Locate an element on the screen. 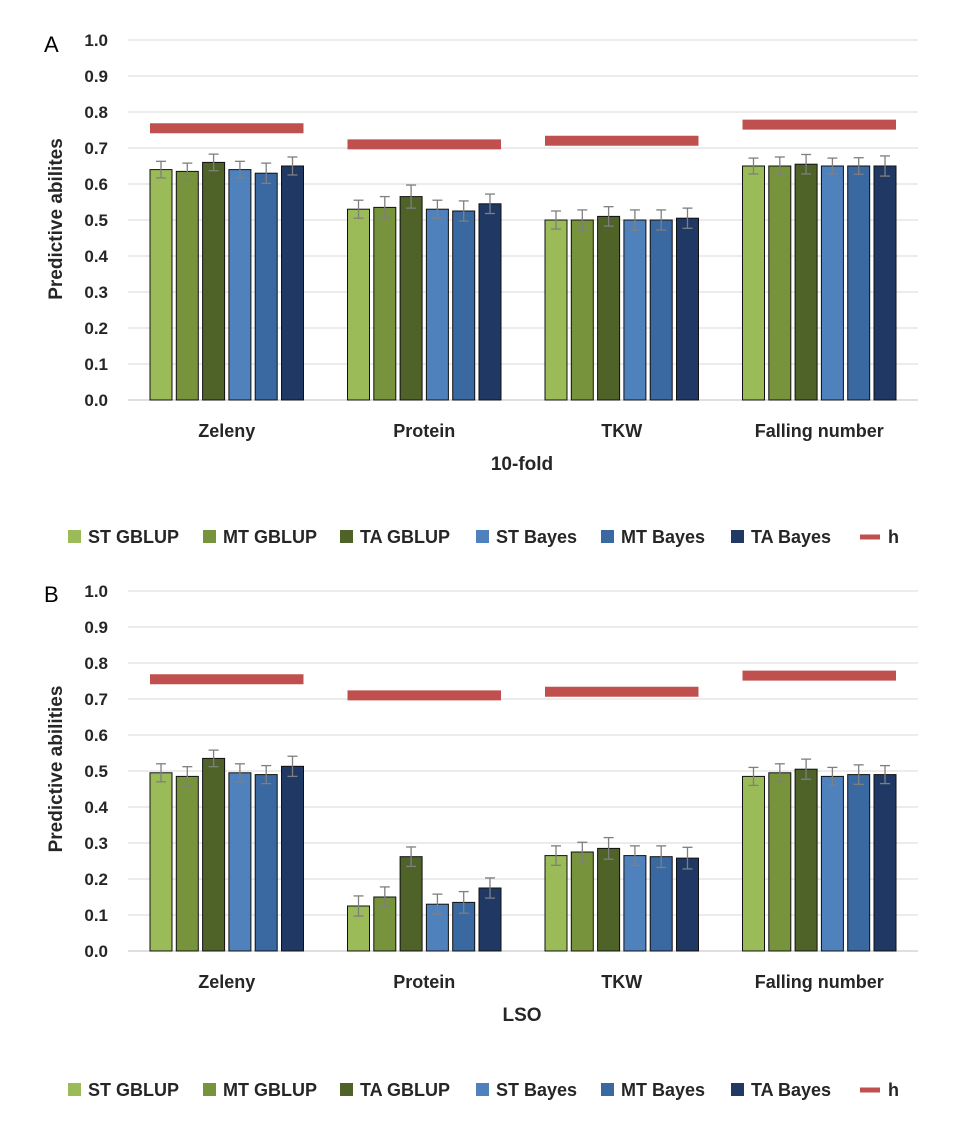 This screenshot has width=968, height=1129. y-axis-title: Predictive abilities is located at coordinates (56, 769).